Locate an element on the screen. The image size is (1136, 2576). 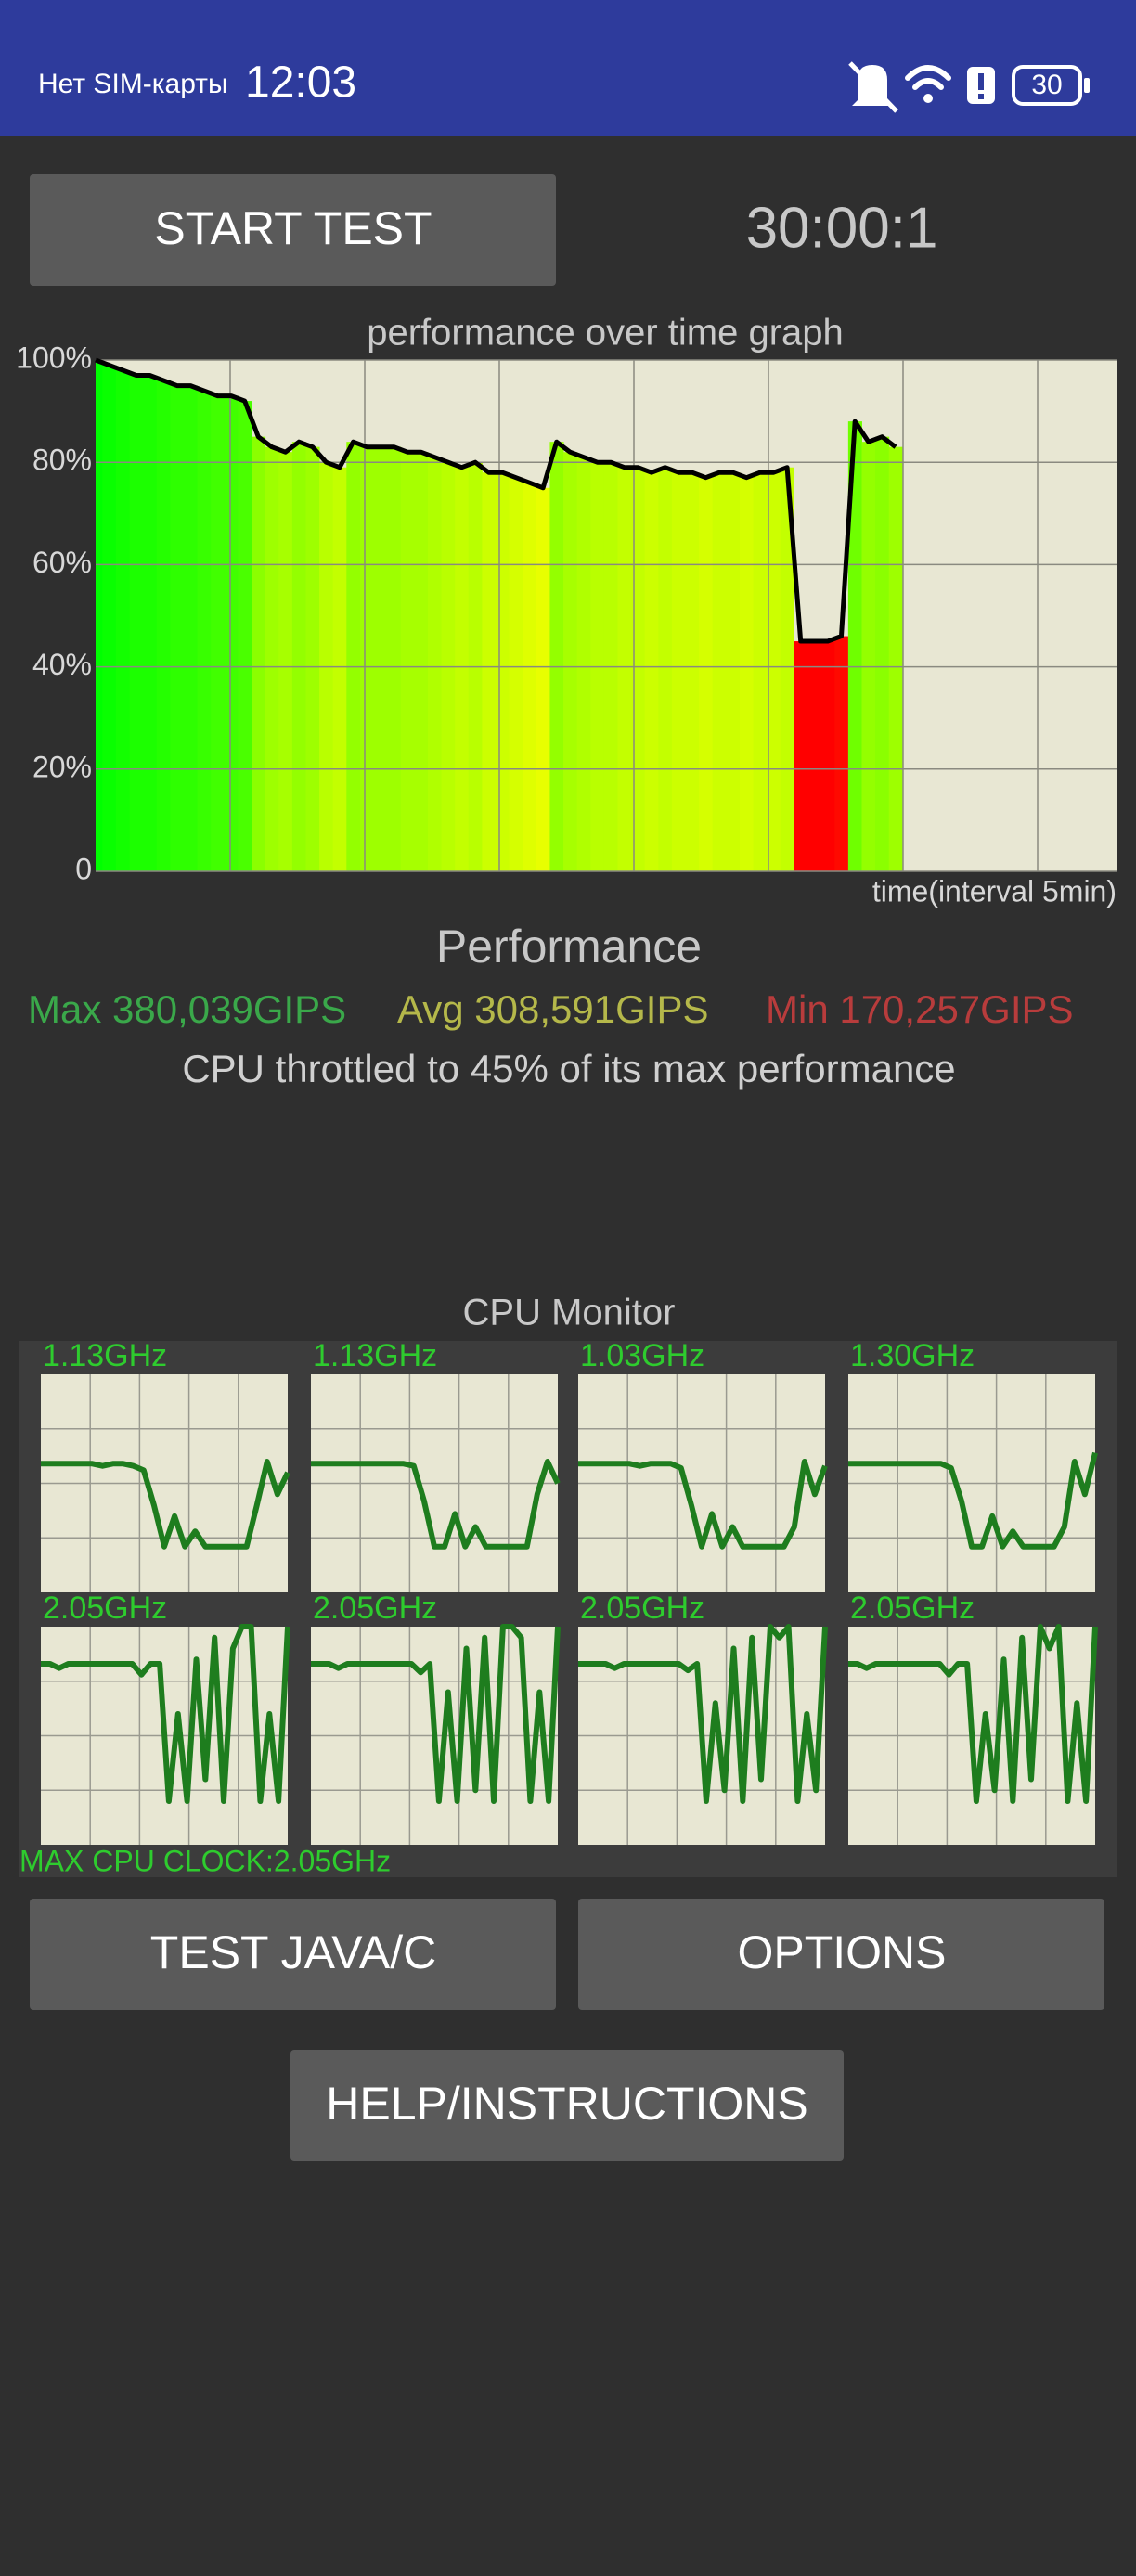
performance-title: Performance is located at coordinates (569, 946).